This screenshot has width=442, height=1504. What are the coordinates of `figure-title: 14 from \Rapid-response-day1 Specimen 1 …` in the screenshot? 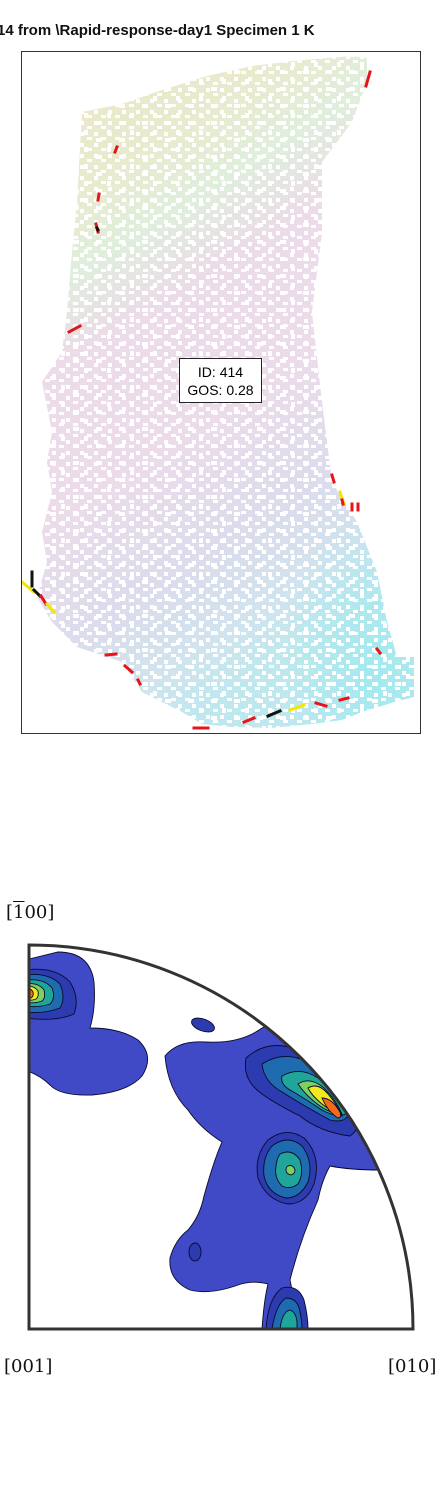 It's located at (157, 30).